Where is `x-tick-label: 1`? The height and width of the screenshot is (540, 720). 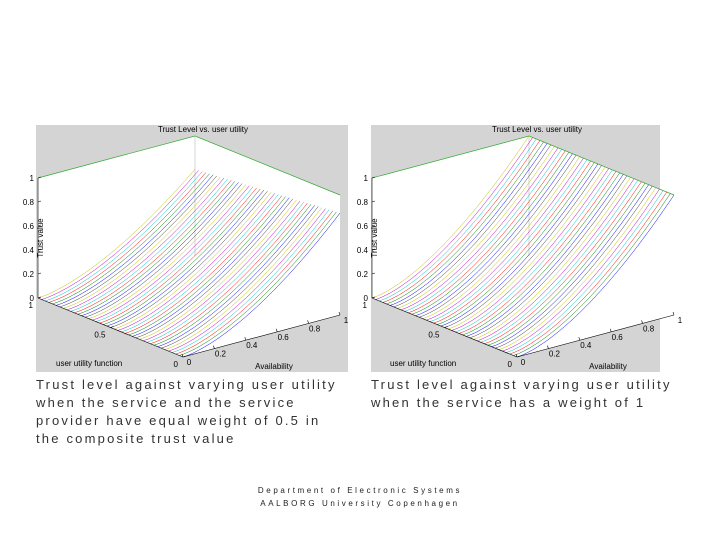
x-tick-label: 1 is located at coordinates (346, 320).